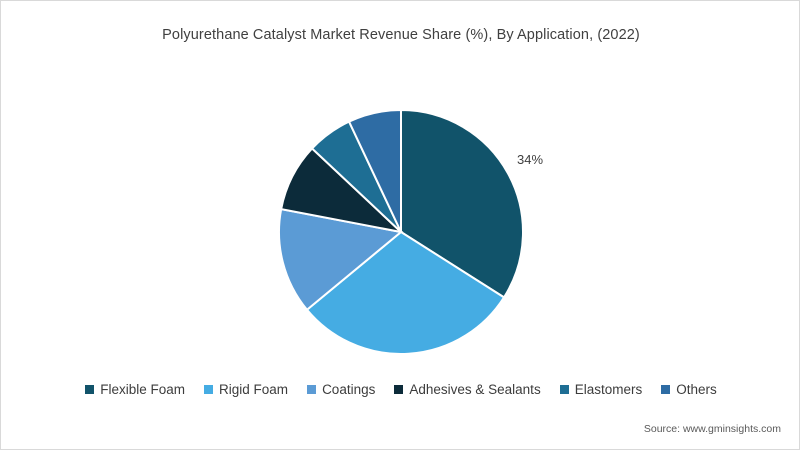  Describe the element at coordinates (712, 429) in the screenshot. I see `source-attribution: Source: www.gminsights.com` at that location.